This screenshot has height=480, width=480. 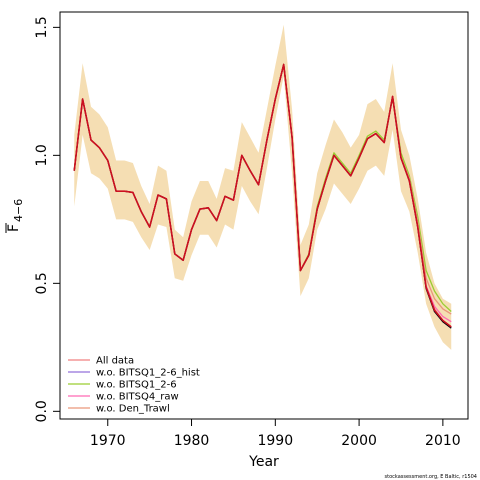 I want to click on x-tick-label: 1990, so click(x=275, y=441).